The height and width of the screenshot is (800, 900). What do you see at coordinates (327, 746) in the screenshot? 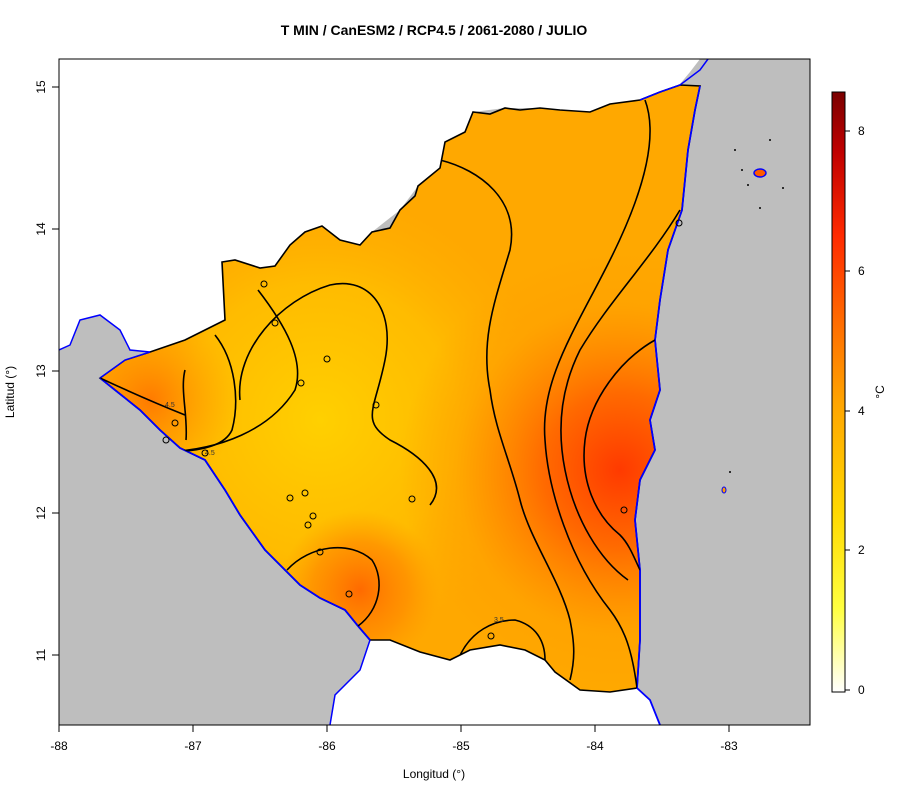
I see `x-tick-label: -86` at bounding box center [327, 746].